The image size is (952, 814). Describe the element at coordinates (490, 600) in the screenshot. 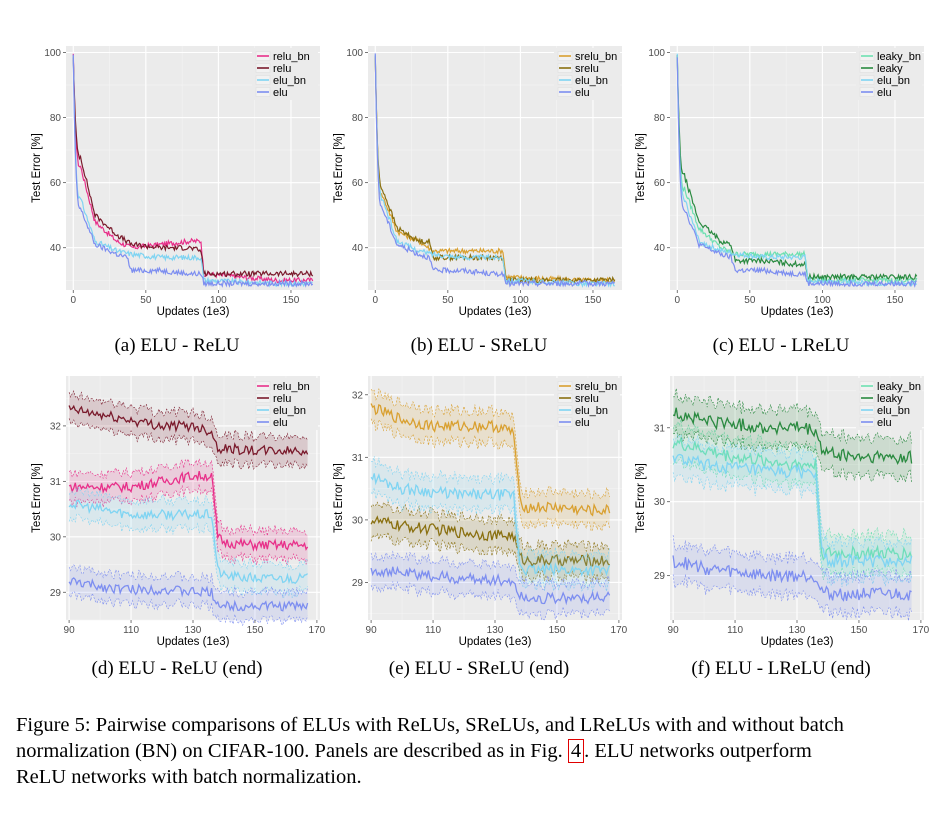

I see `band-lower-elu` at that location.